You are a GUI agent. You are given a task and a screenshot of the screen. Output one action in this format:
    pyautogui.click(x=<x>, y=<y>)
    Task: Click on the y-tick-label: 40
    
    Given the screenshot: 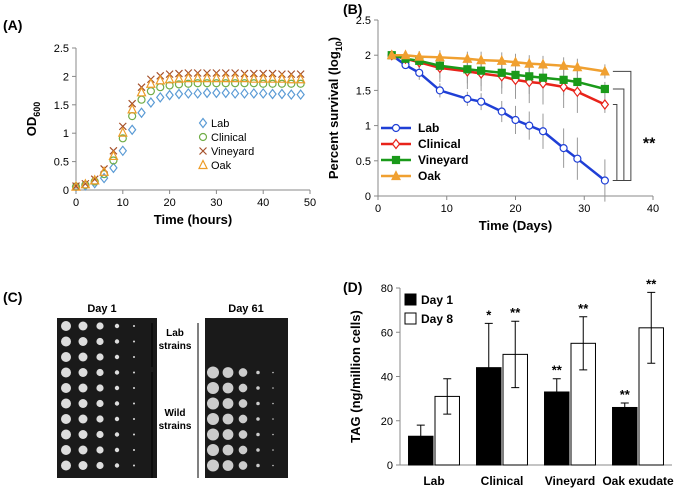 What is the action you would take?
    pyautogui.click(x=387, y=378)
    